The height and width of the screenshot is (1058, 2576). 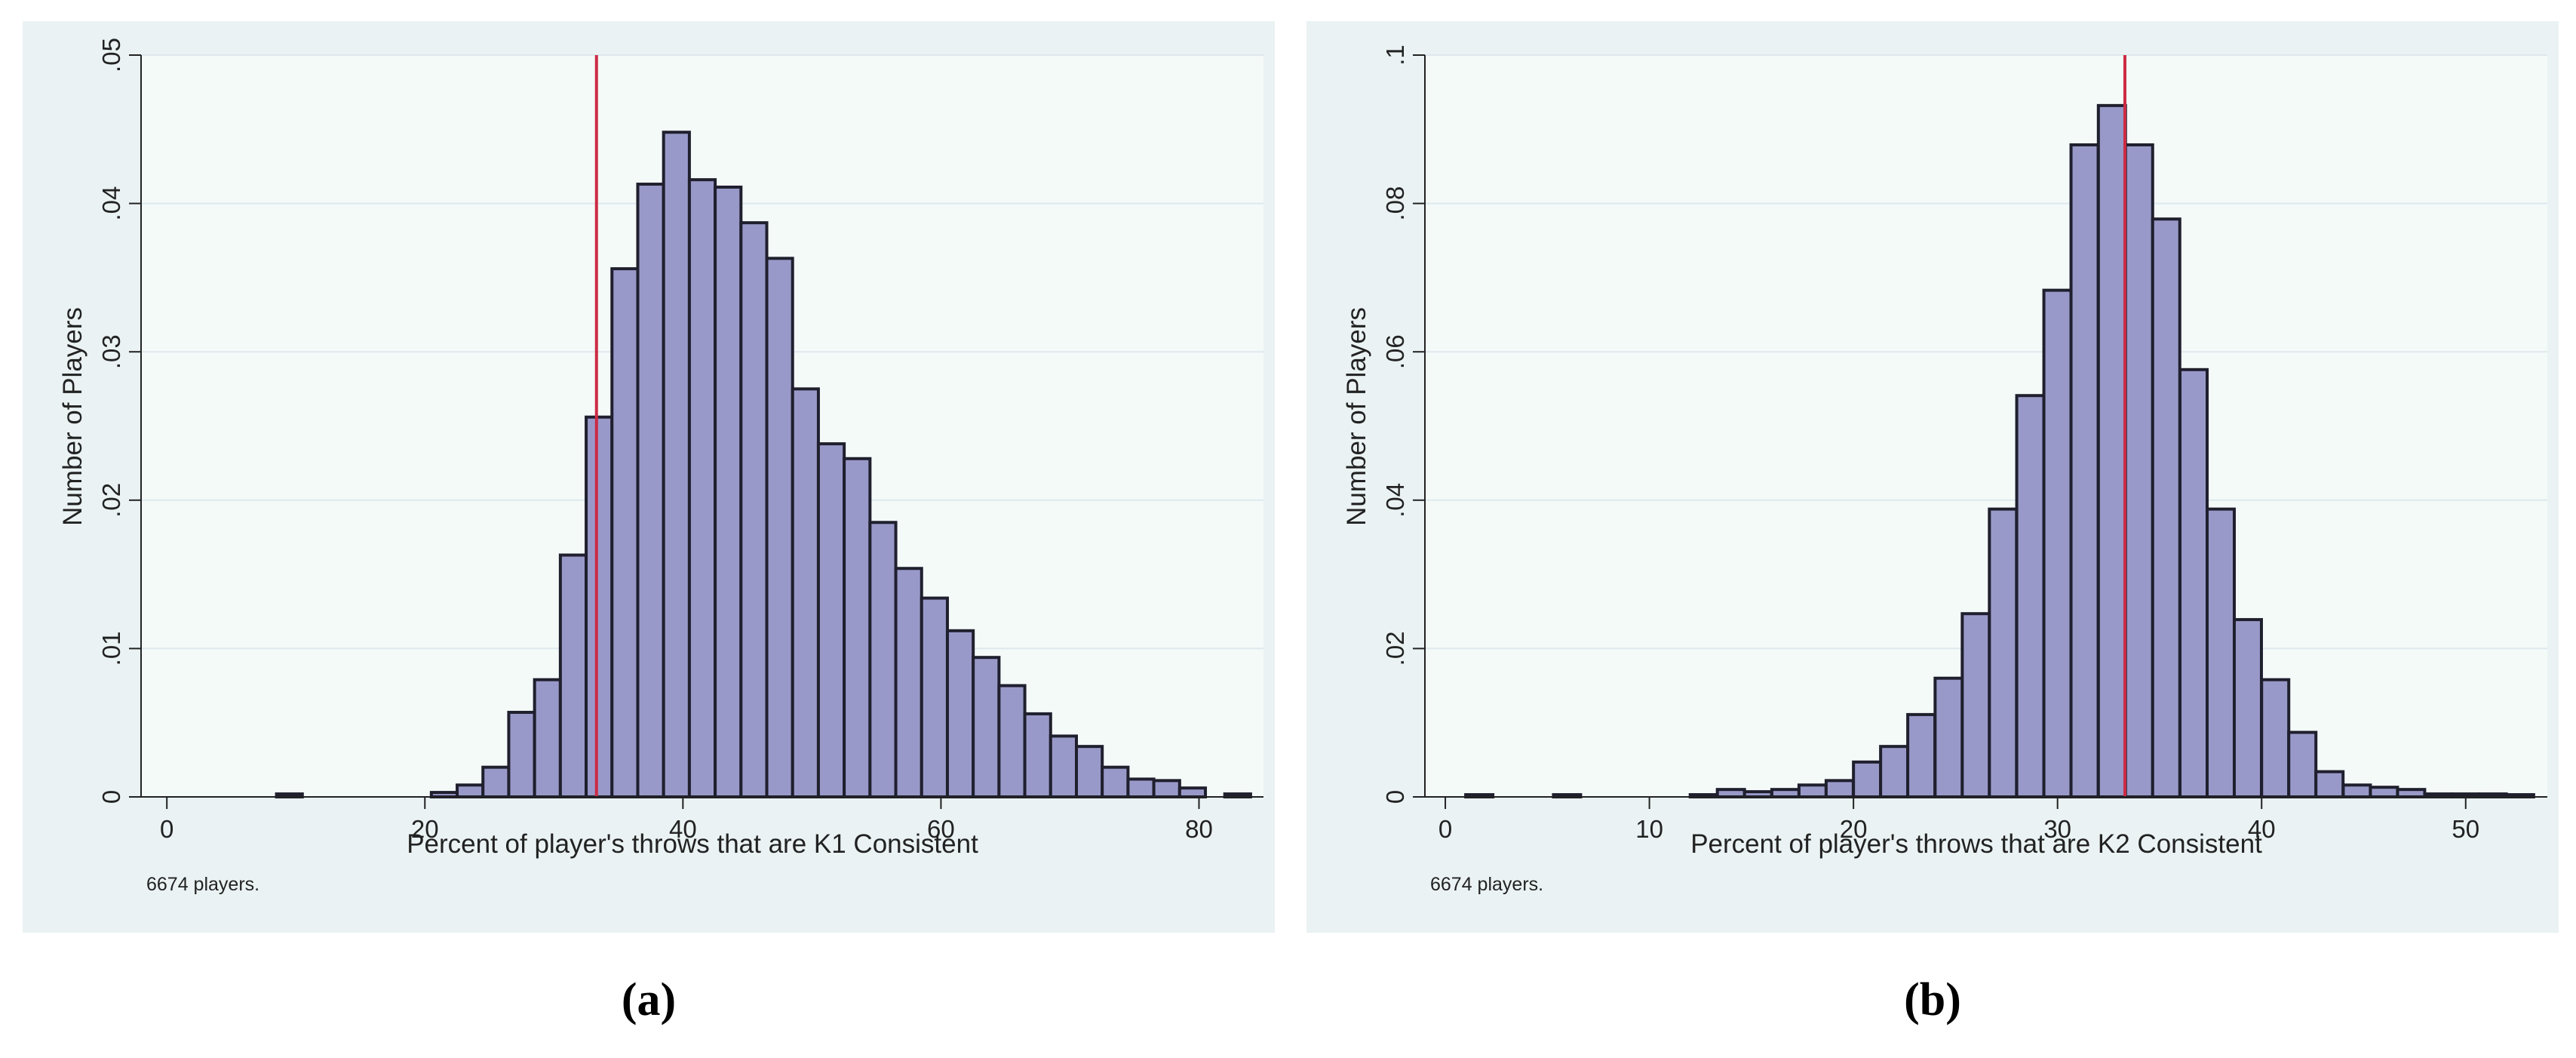 I want to click on y-tick-label: .06, so click(x=1395, y=351).